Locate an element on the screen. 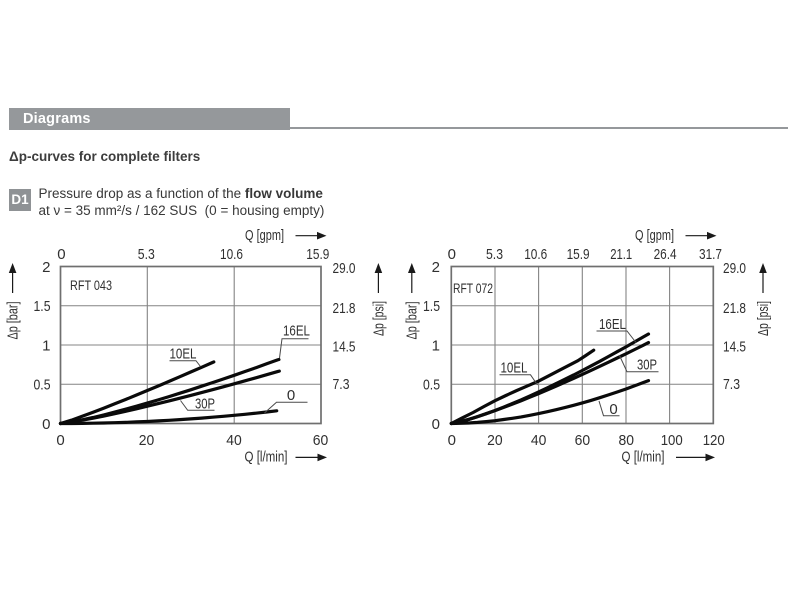  svg-text: 31.7 is located at coordinates (710, 254).